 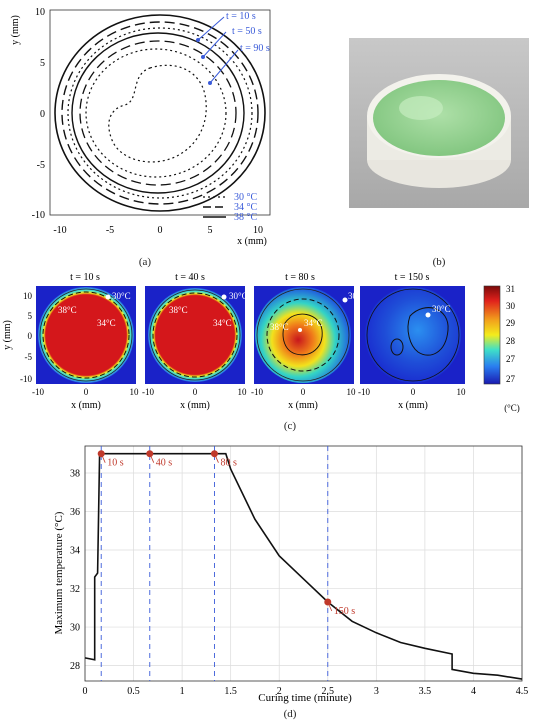 I want to click on c-ytick: 5, so click(x=30, y=316).